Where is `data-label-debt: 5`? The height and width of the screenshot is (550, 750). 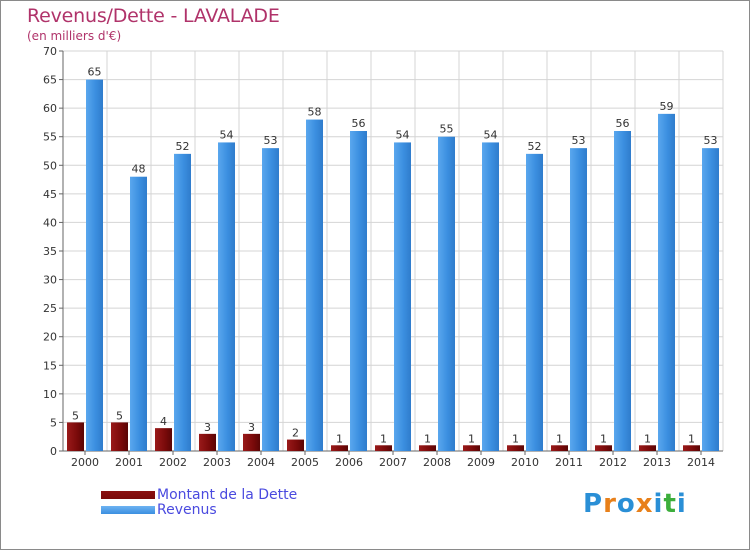 data-label-debt: 5 is located at coordinates (119, 415).